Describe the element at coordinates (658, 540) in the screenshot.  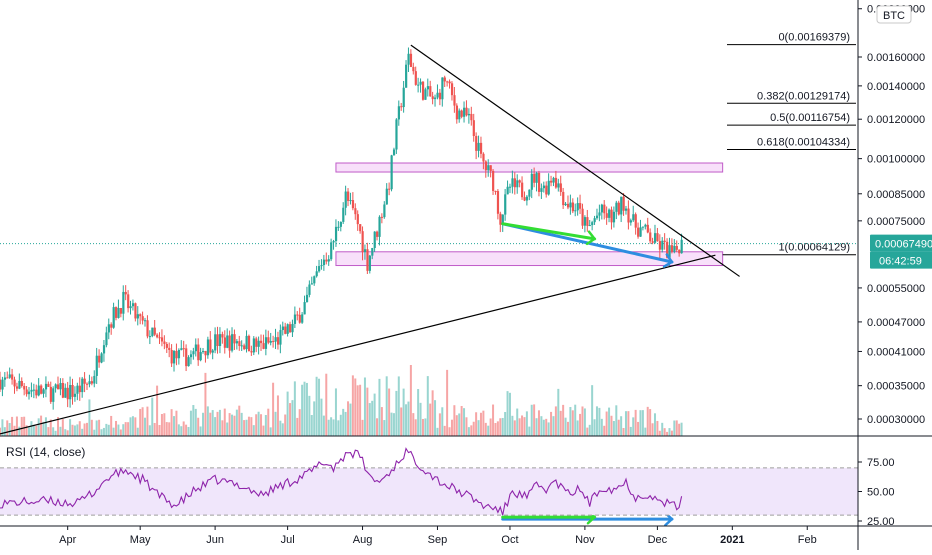
I see `x-tick-label: Dec` at that location.